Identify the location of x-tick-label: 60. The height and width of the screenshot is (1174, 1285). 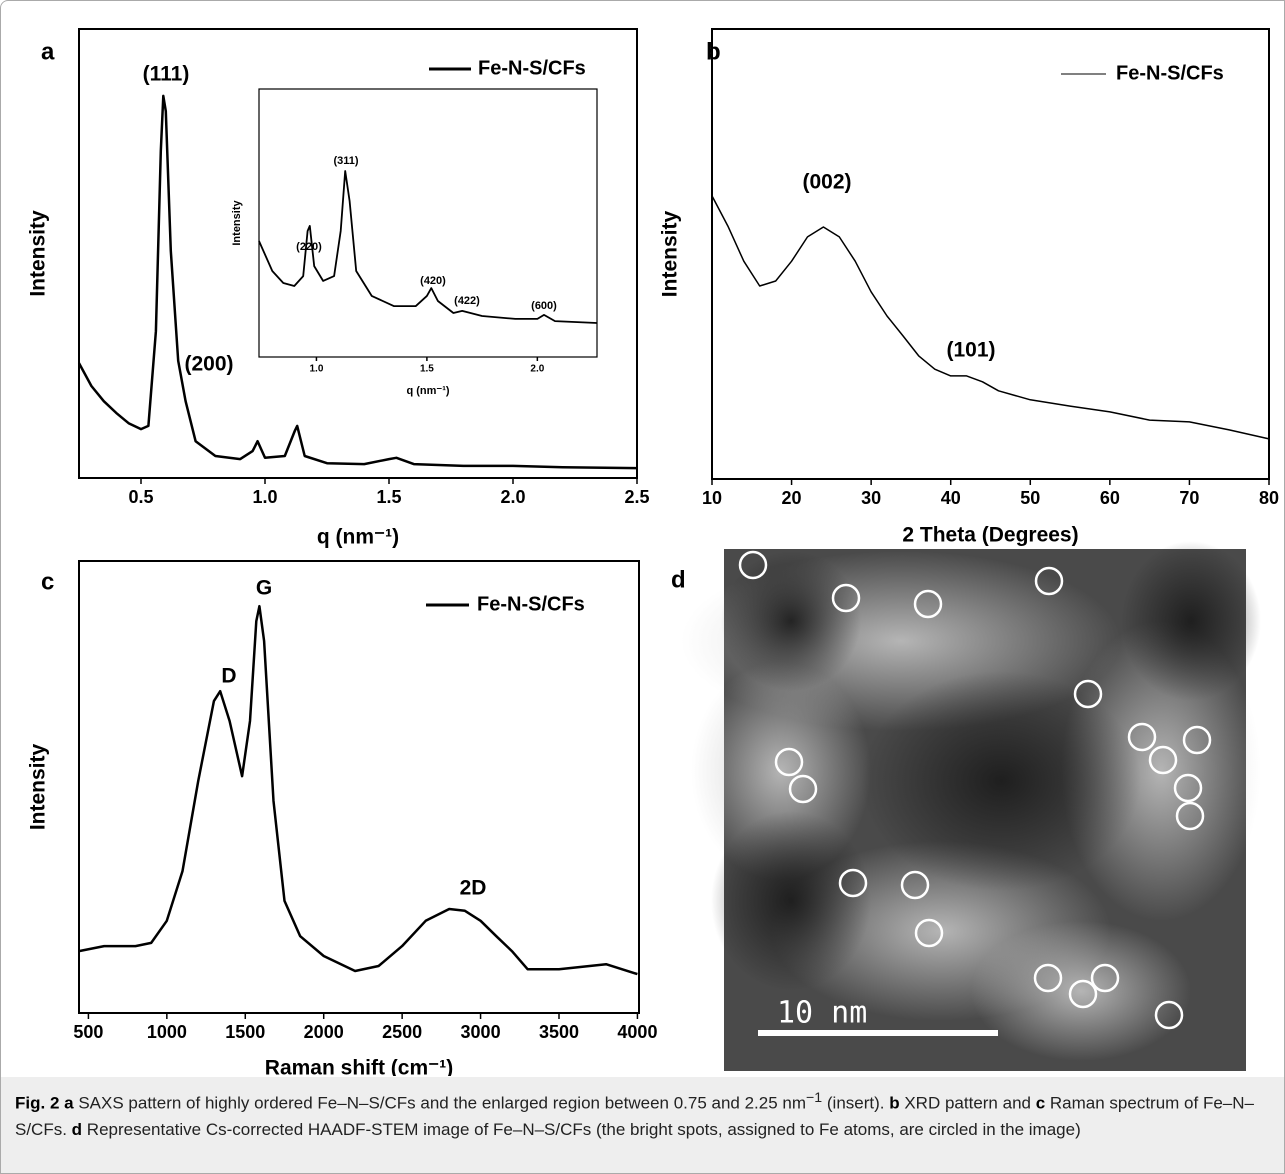
(1110, 498).